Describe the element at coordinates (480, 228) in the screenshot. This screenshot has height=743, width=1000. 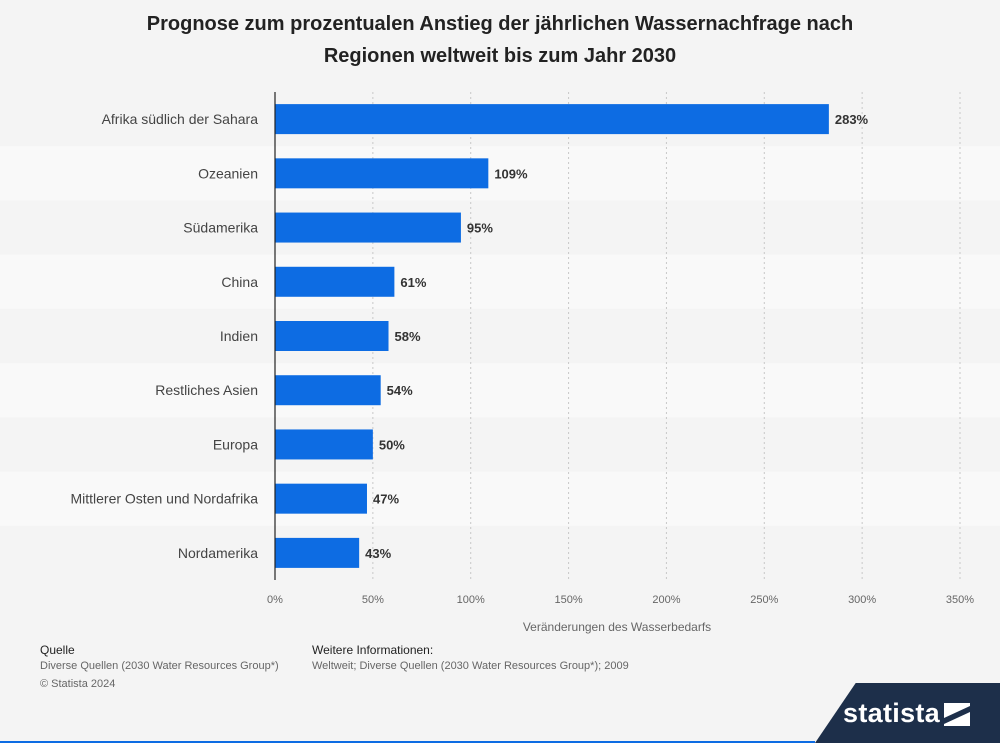
I see `value-label: 95%` at that location.